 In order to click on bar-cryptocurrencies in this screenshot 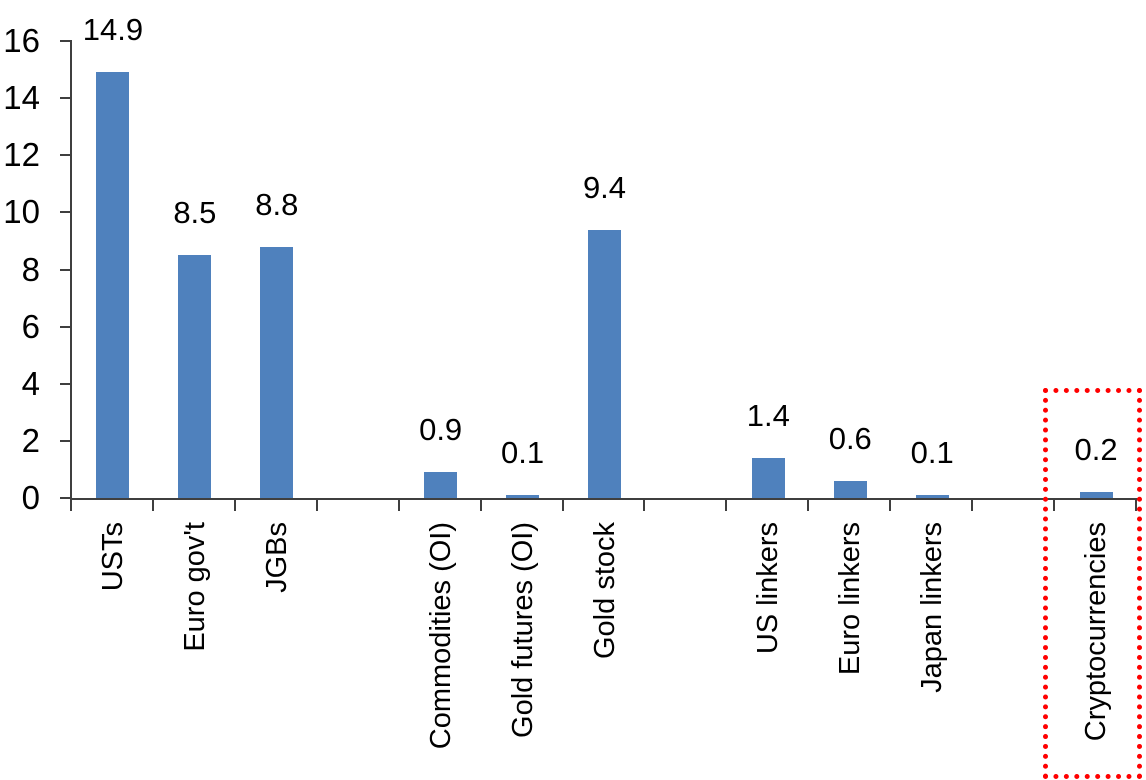, I will do `click(1096, 495)`.